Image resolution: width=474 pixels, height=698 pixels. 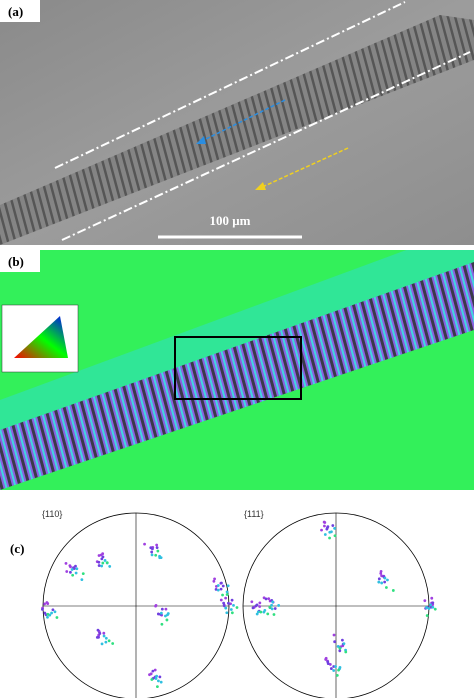 I want to click on arrow-head, so click(x=201, y=140).